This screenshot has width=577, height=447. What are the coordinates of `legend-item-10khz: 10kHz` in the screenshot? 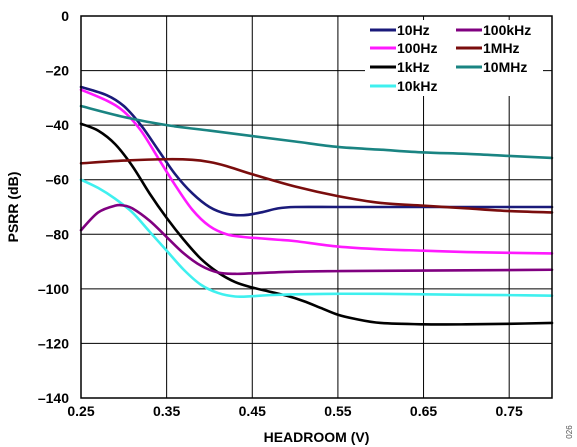 It's located at (403, 86).